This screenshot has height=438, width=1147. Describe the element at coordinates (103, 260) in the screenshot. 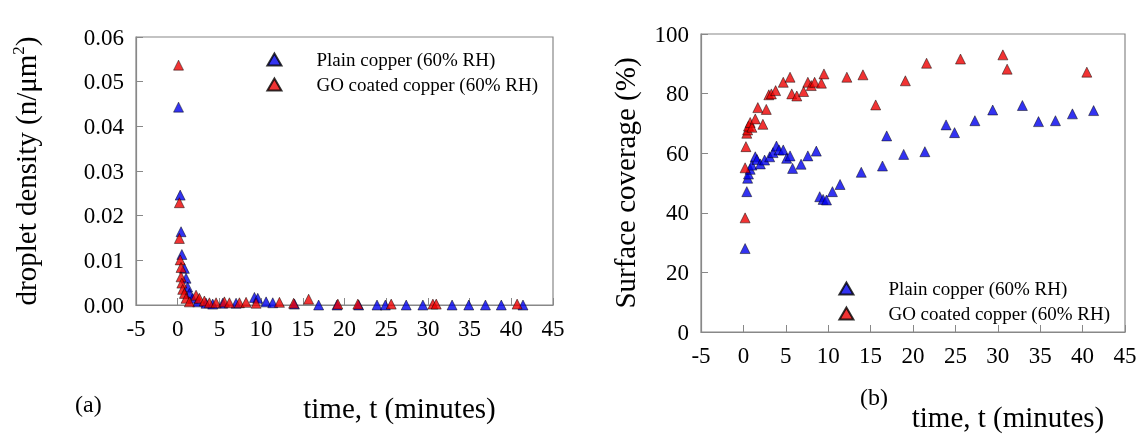

I see `y-tick-label: 0.01` at that location.